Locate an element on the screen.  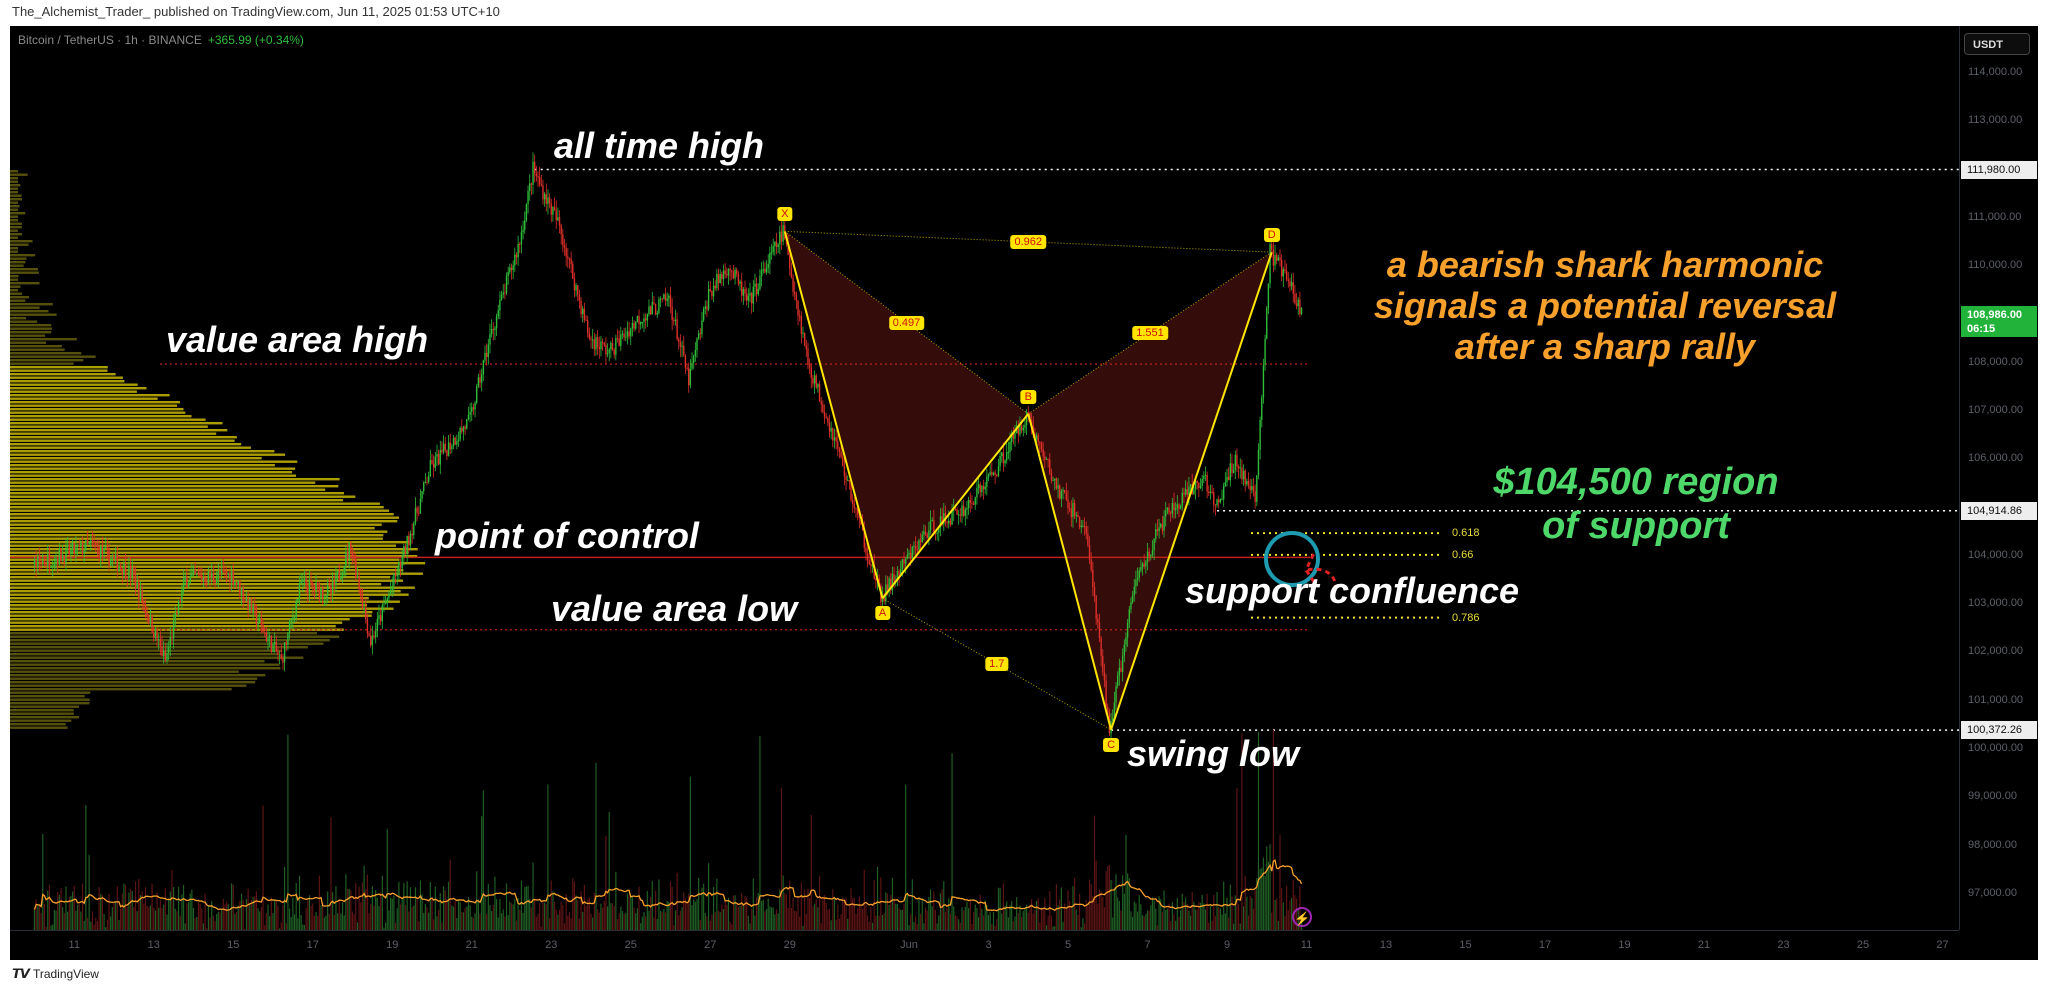
price-axis is located at coordinates (1999, 478).